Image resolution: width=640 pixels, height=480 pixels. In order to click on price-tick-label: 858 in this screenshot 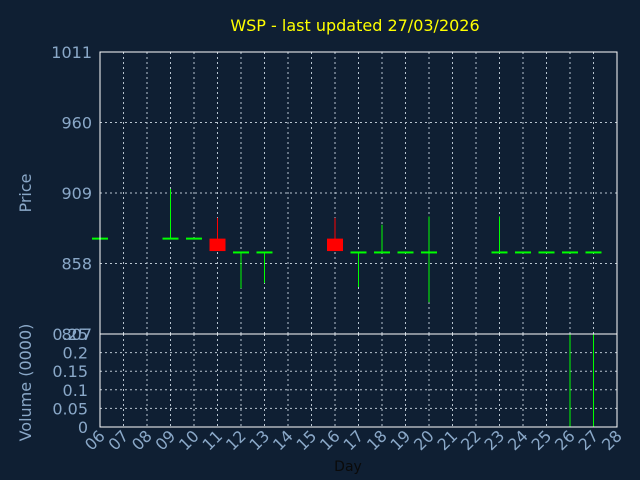, I will do `click(76, 264)`.